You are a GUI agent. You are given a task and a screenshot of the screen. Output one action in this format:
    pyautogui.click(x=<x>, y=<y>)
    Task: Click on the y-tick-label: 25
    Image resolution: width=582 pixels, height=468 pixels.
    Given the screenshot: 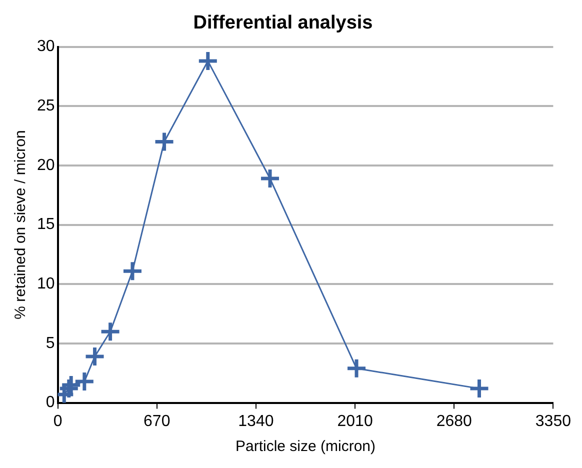 What is the action you would take?
    pyautogui.click(x=46, y=106)
    